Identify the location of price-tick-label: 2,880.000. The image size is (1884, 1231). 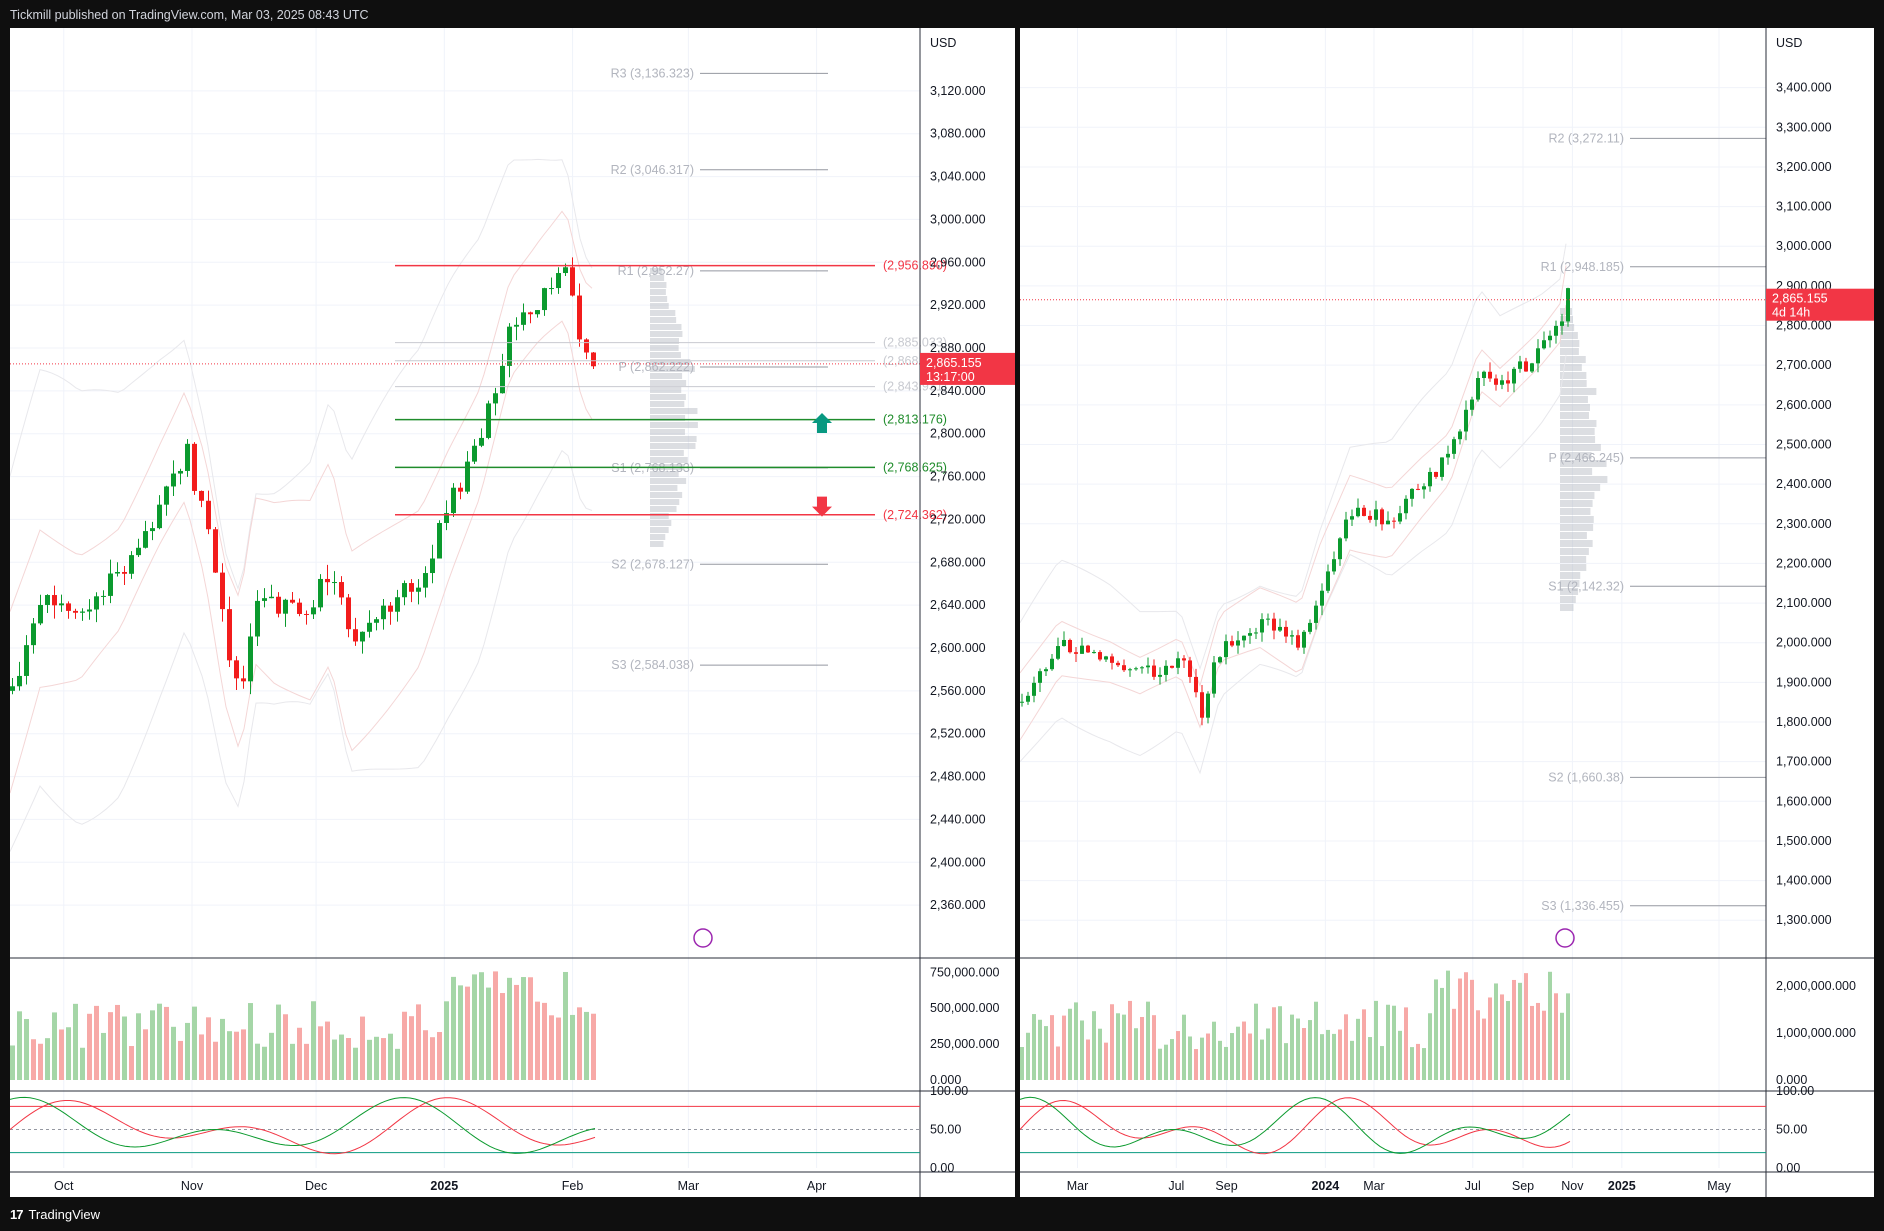
(958, 348).